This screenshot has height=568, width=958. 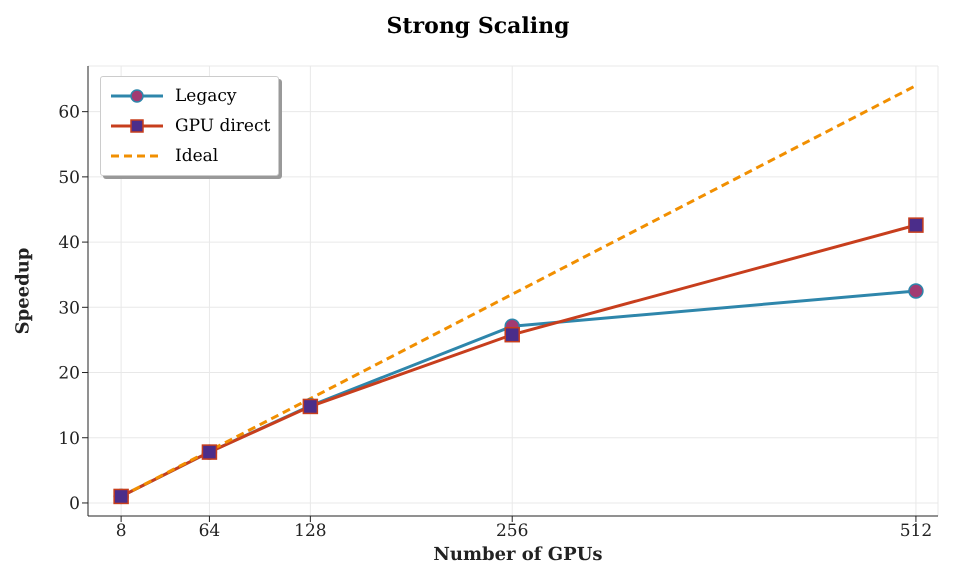 I want to click on y-tick-label: 10, so click(x=69, y=438).